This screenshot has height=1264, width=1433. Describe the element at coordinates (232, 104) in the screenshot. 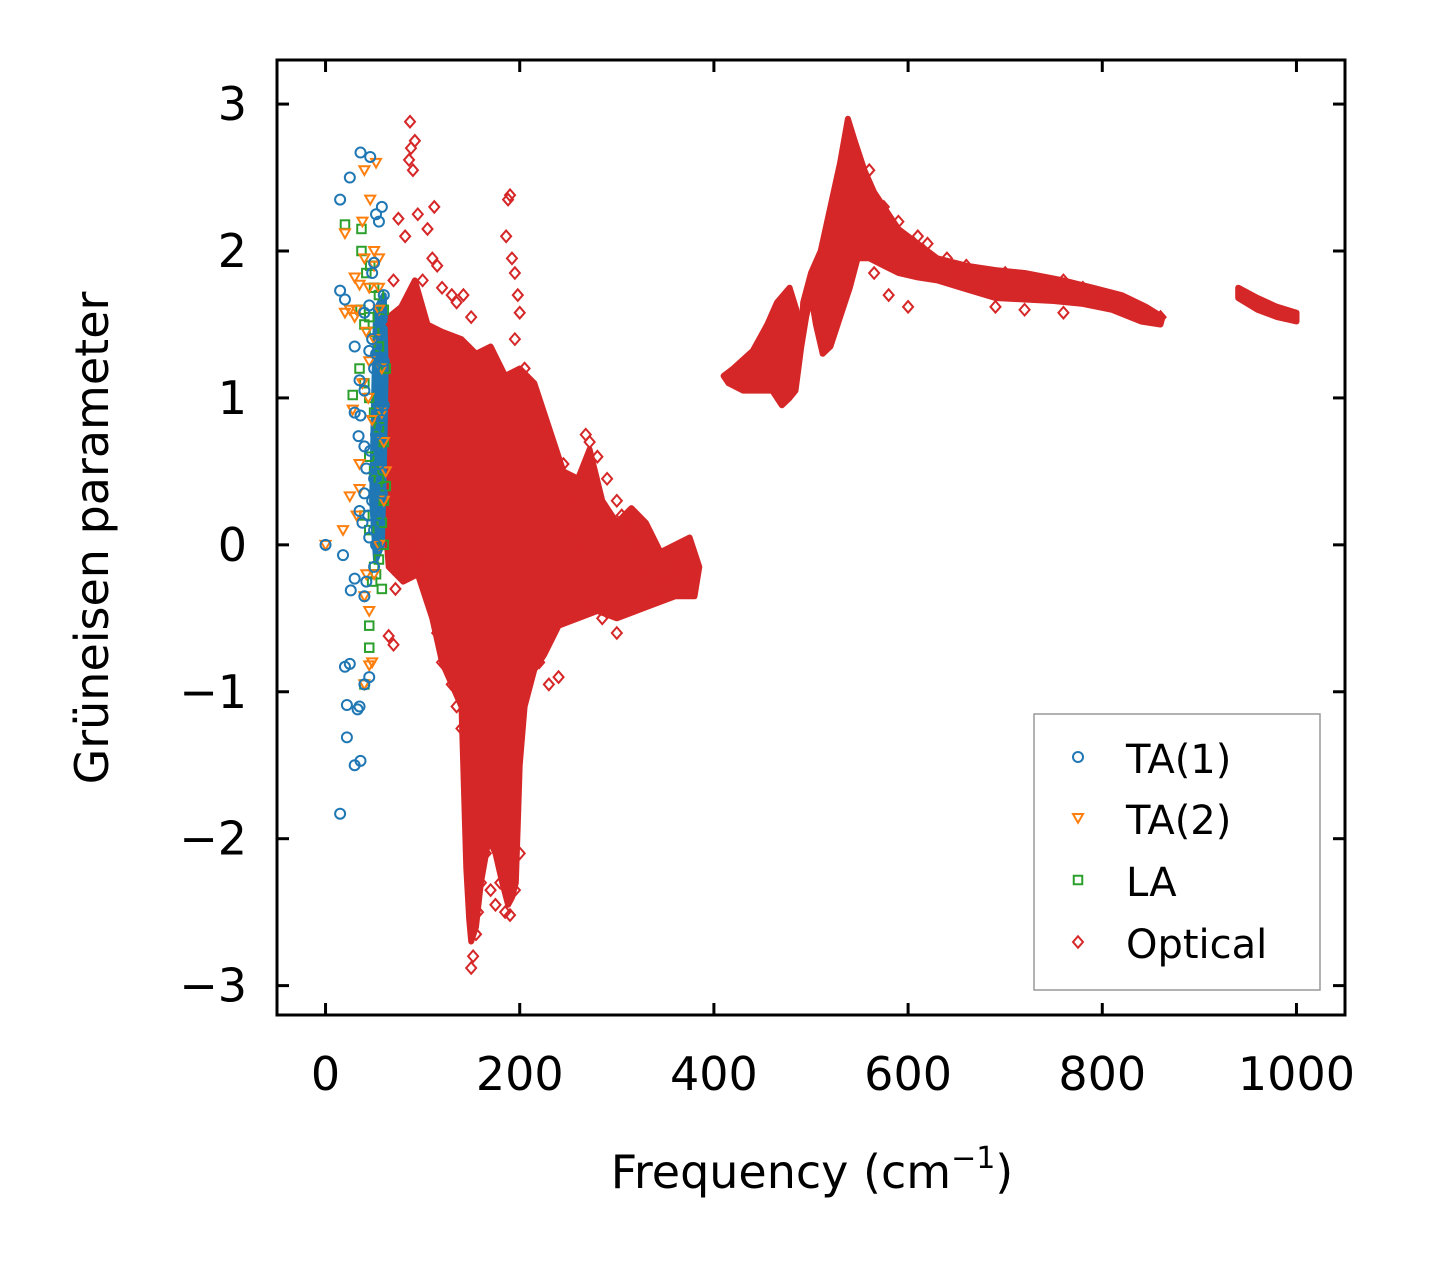

I see `y-tick-label: 3` at that location.